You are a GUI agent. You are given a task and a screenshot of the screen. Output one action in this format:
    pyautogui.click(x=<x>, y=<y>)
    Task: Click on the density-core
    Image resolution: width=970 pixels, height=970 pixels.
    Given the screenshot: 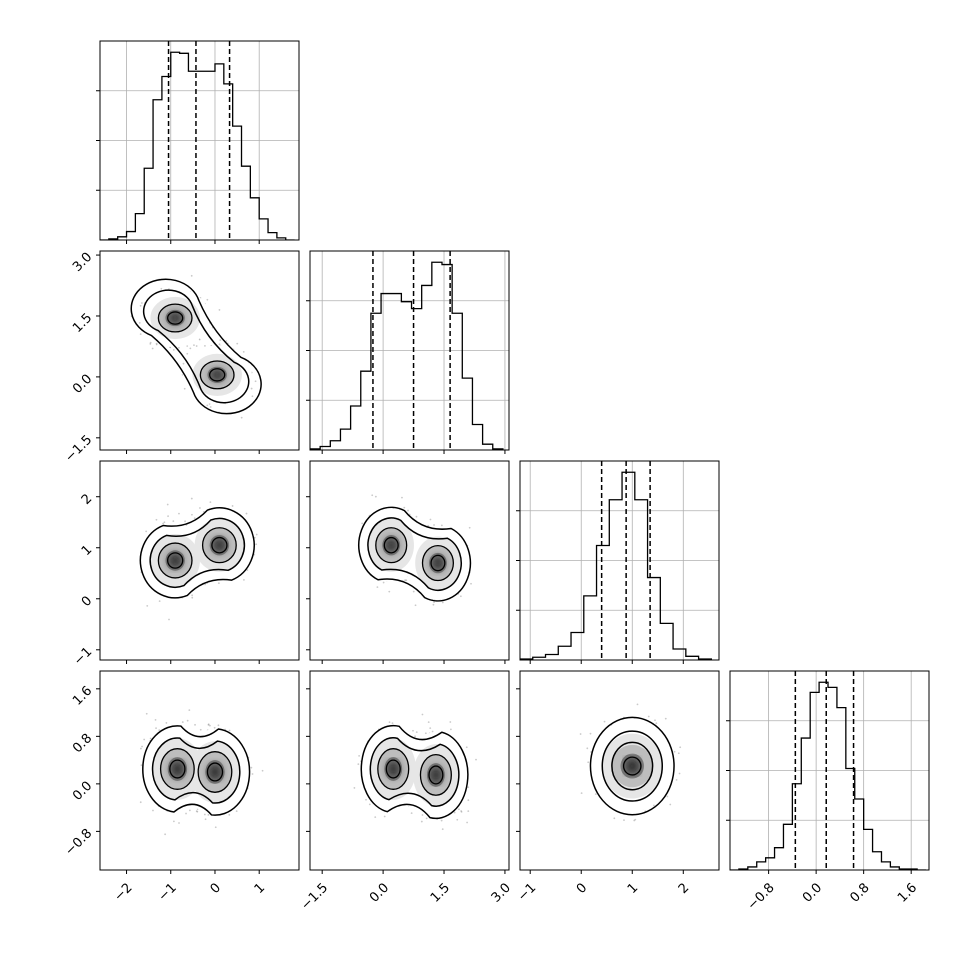 What is the action you would take?
    pyautogui.click(x=197, y=553)
    